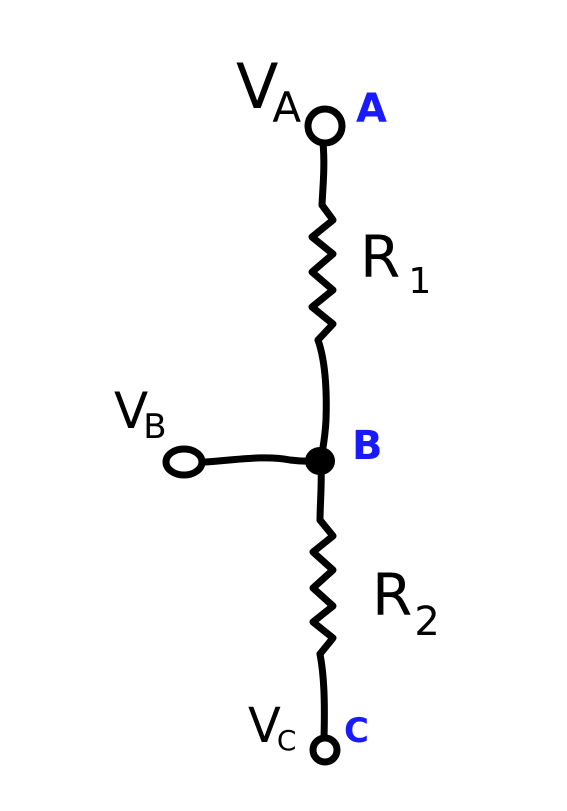  I want to click on wire-r2-c, so click(322, 696).